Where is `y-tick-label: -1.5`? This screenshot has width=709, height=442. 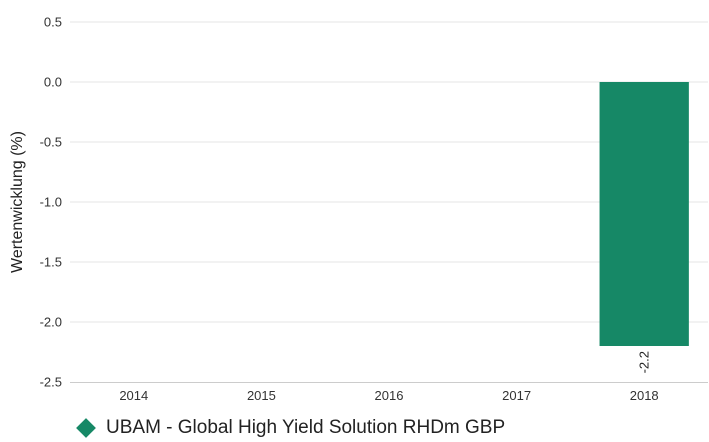 y-tick-label: -1.5 is located at coordinates (51, 262).